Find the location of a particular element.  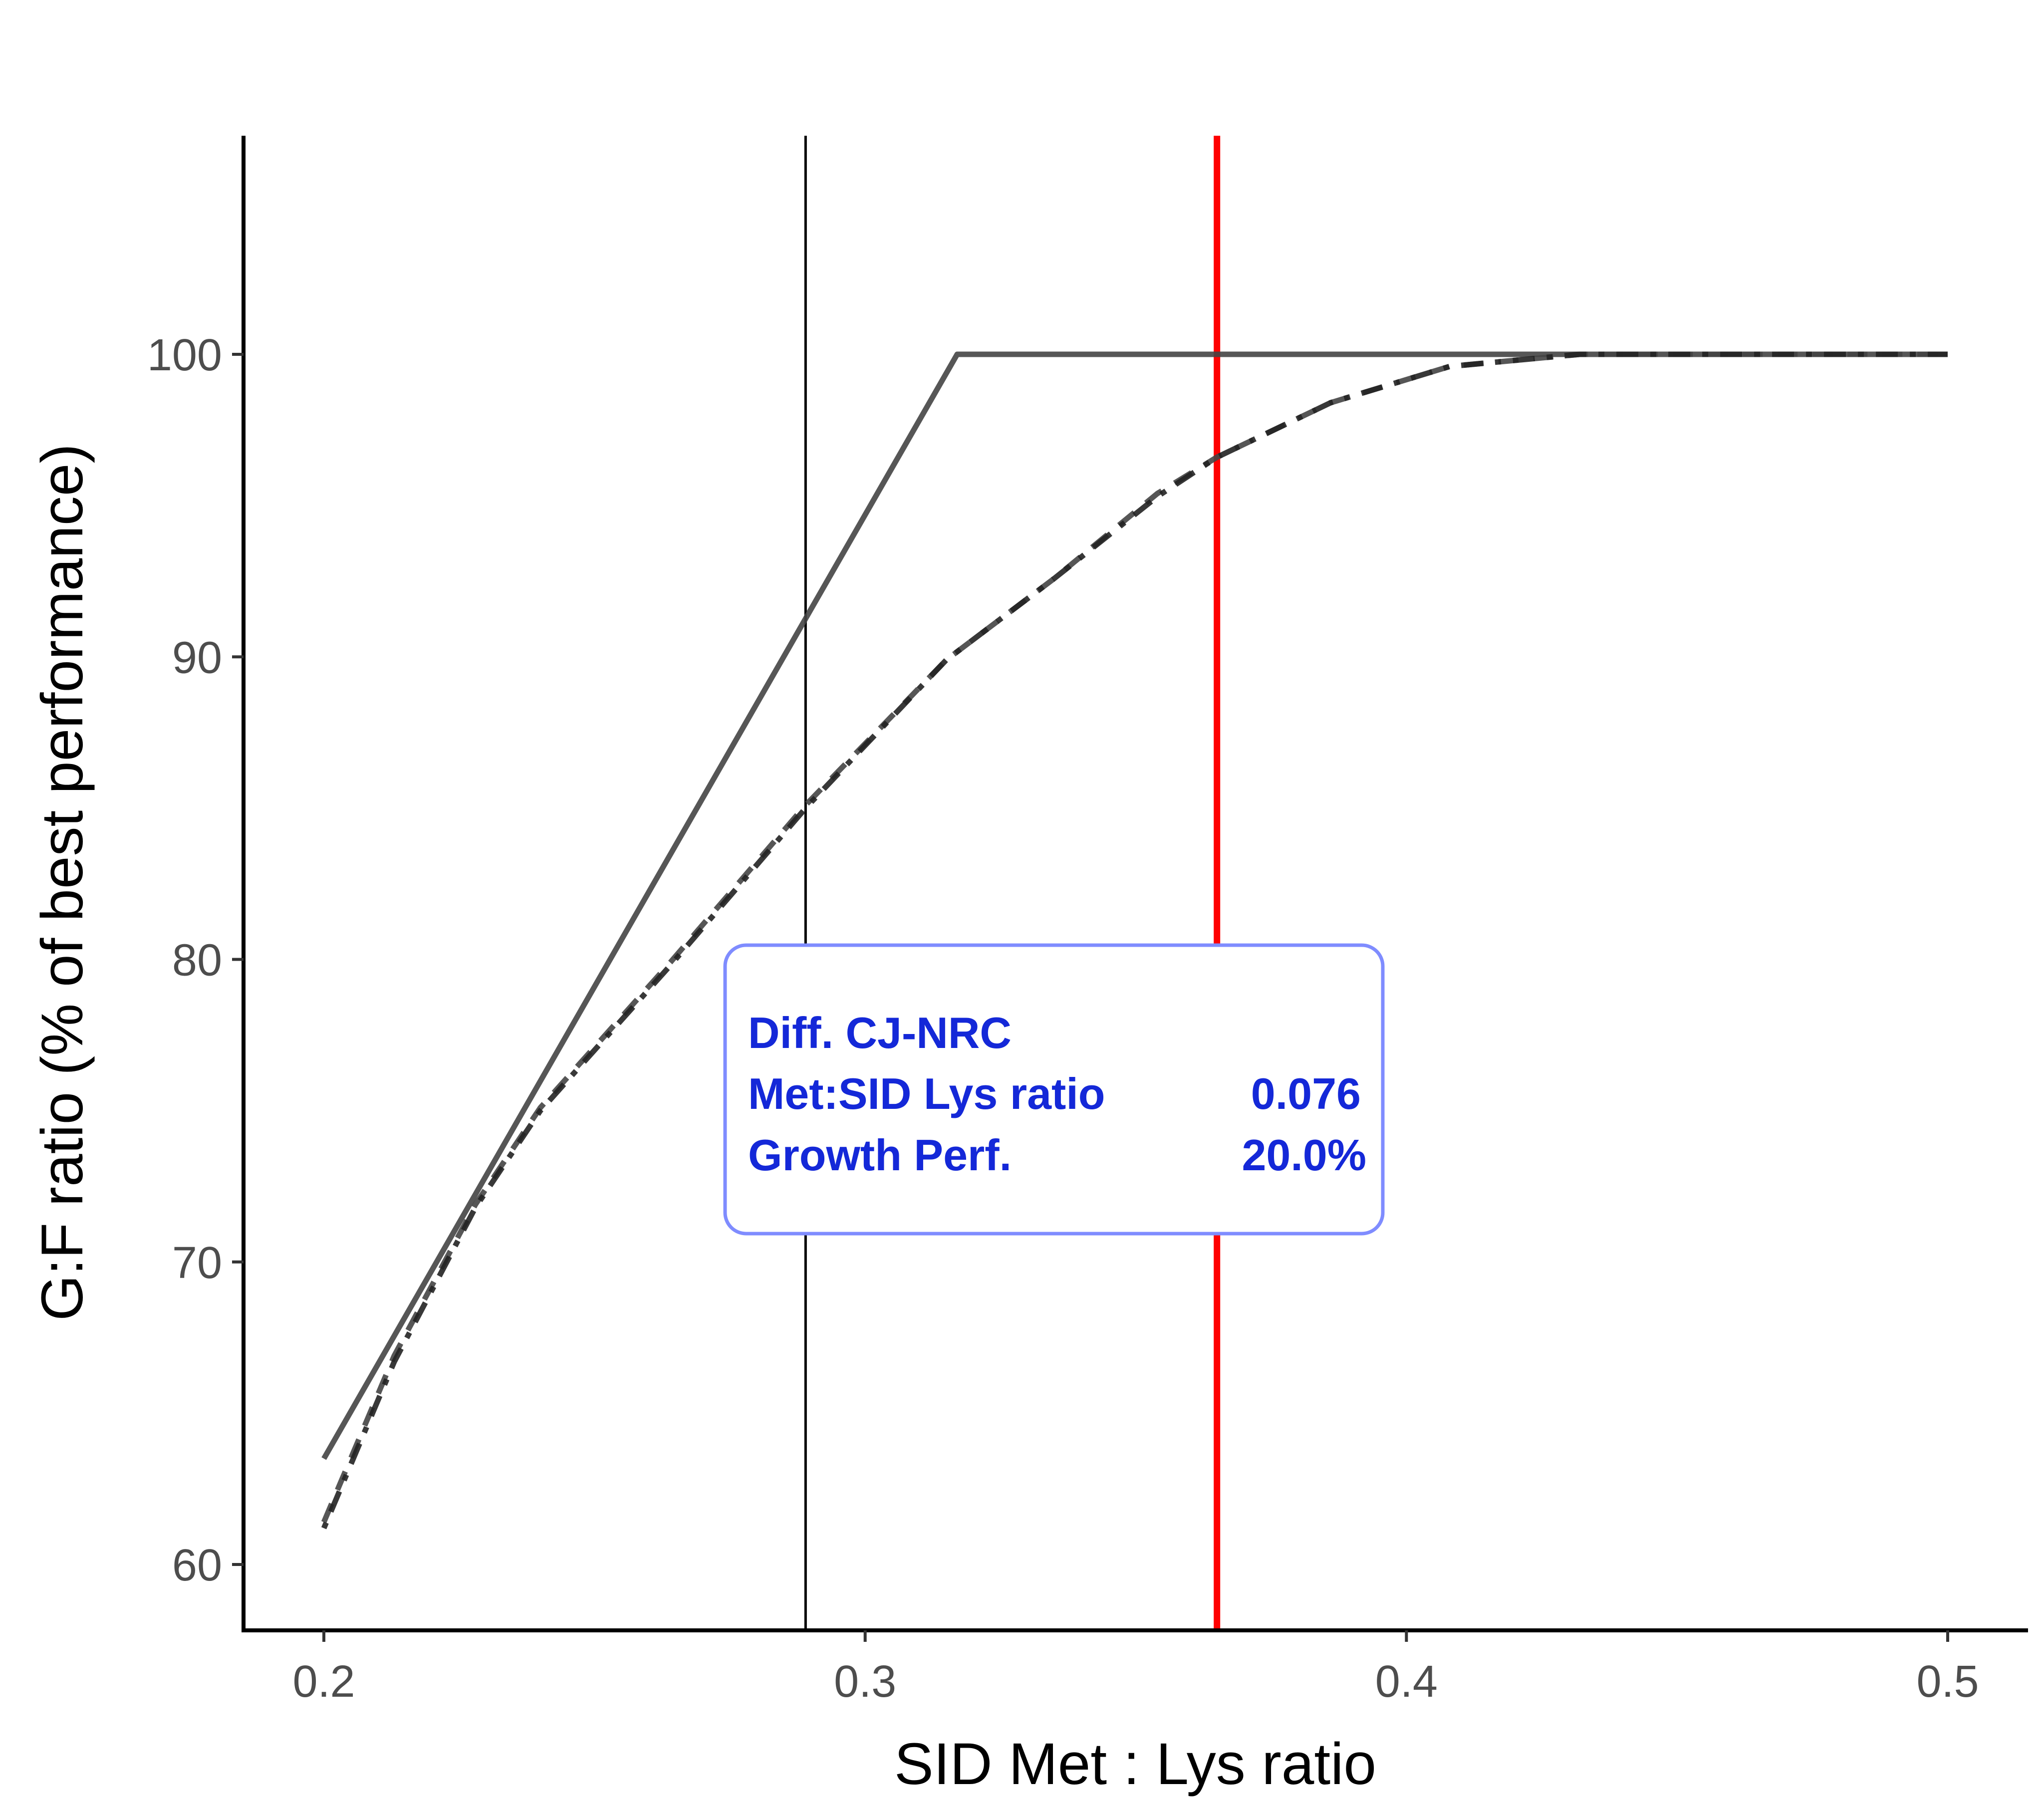

annotation-row-label: Growth Perf. is located at coordinates (880, 1155).